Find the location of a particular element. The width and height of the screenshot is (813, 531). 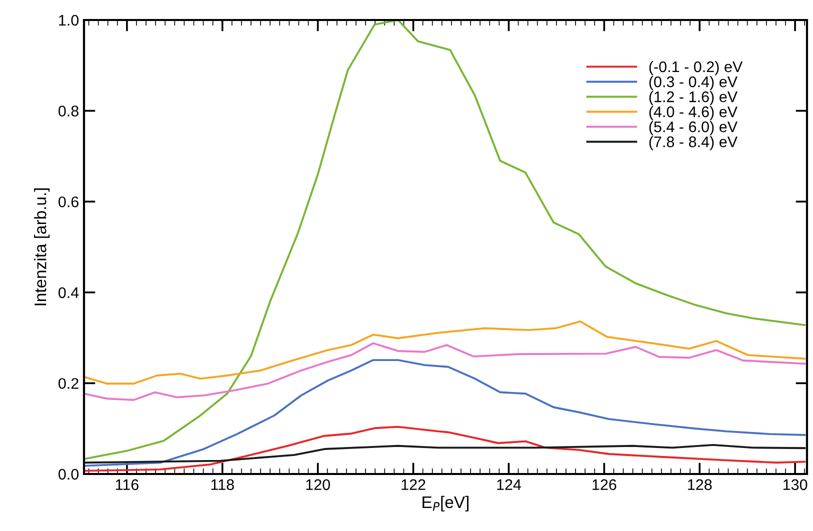

x-tick-label: 124 is located at coordinates (509, 484).